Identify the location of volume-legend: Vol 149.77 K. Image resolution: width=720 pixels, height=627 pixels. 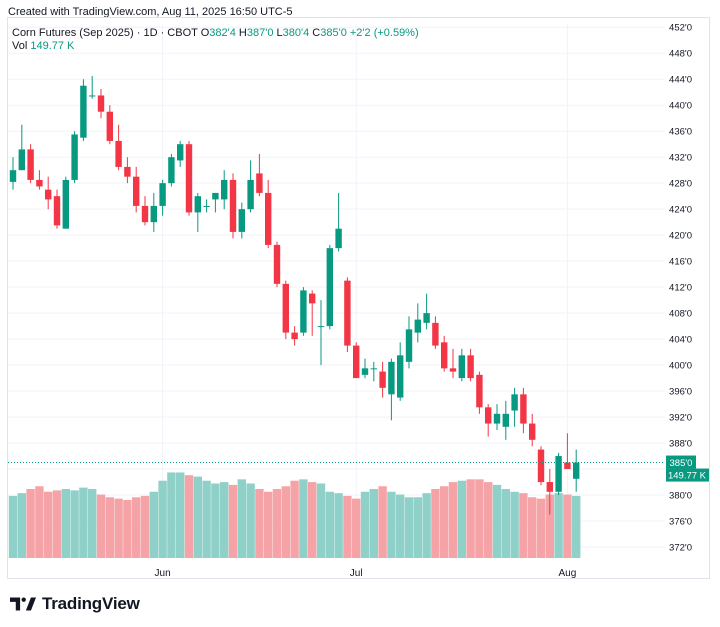
(43, 46).